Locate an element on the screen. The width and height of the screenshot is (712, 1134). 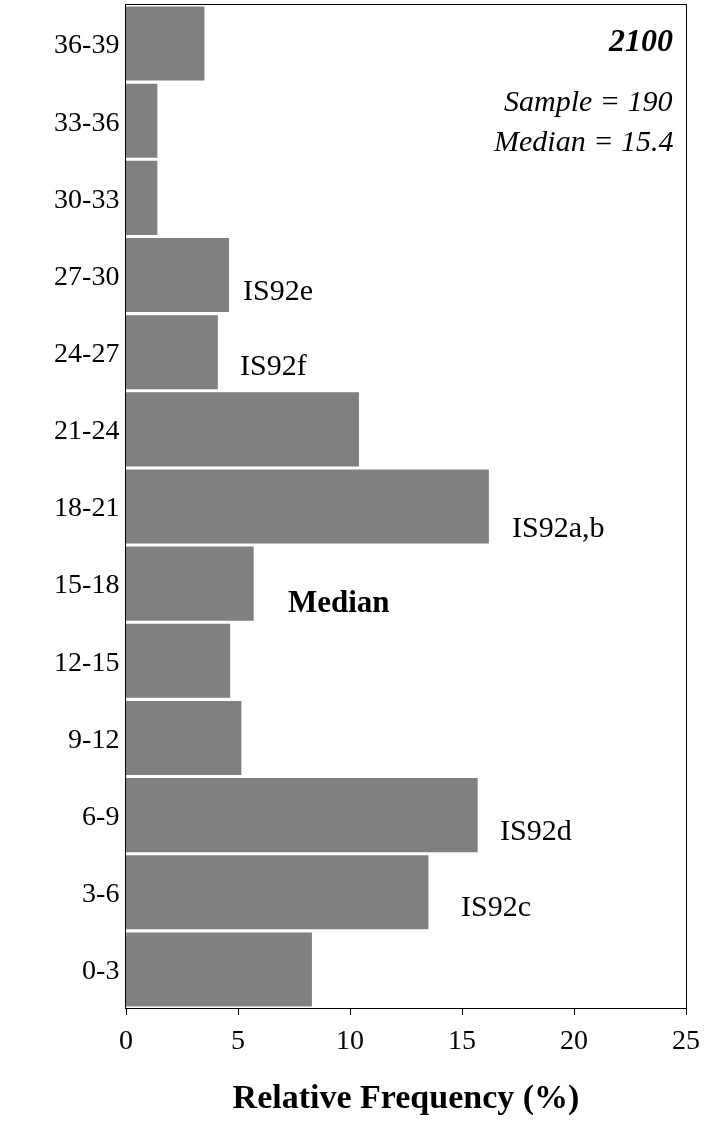
x-tick-label: 20 is located at coordinates (574, 1039).